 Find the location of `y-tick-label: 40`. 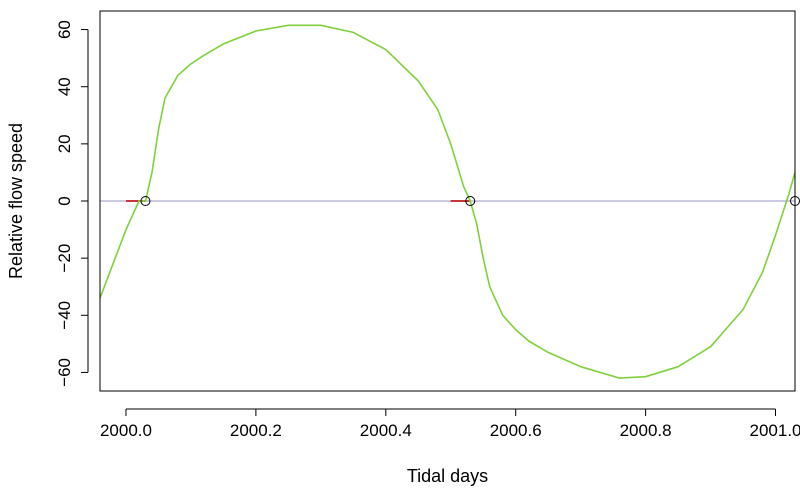

y-tick-label: 40 is located at coordinates (64, 86).